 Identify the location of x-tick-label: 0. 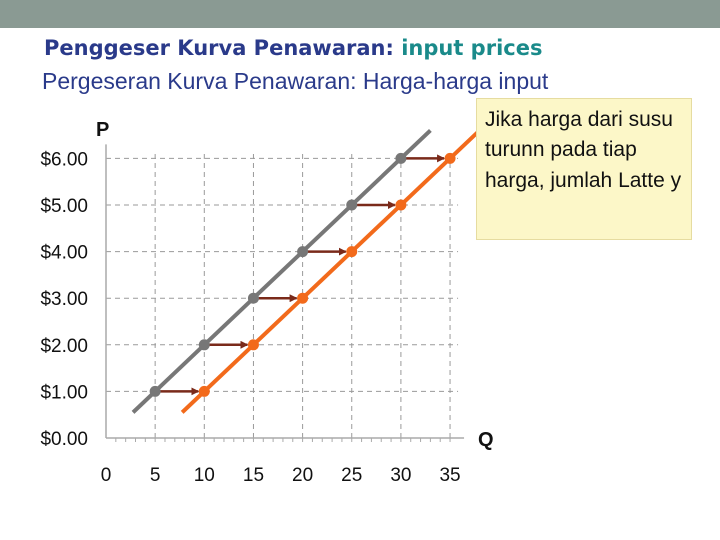
(106, 475).